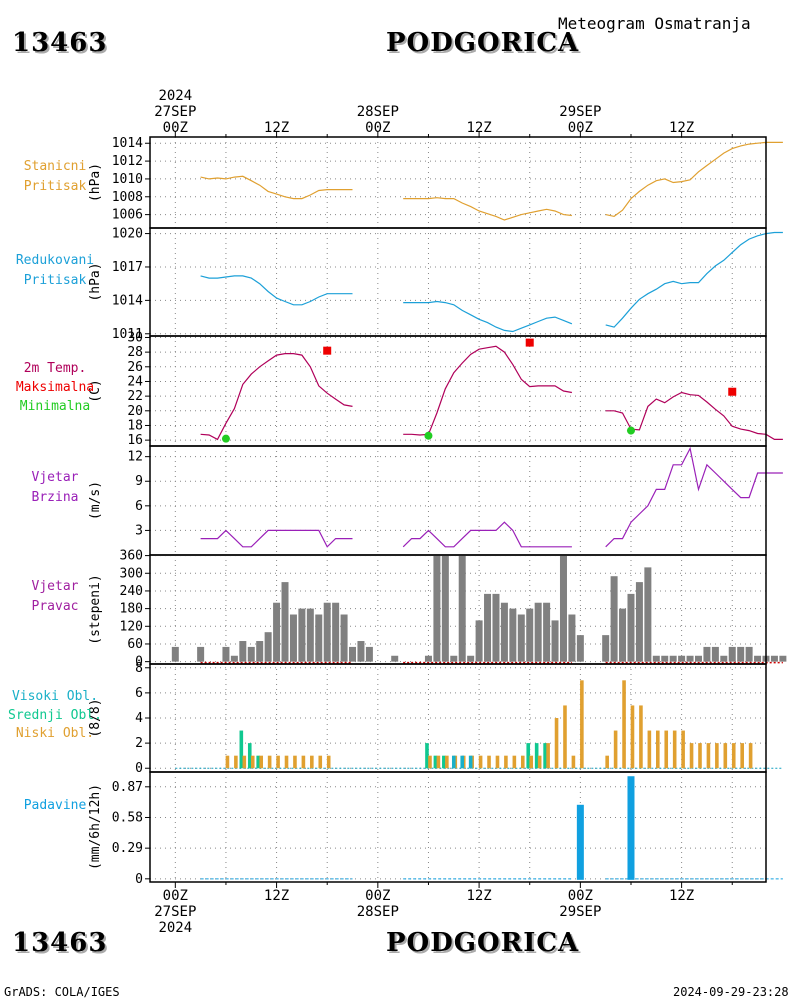 Image resolution: width=800 pixels, height=1000 pixels. What do you see at coordinates (135, 352) in the screenshot?
I see `y-tick-label: 28` at bounding box center [135, 352].